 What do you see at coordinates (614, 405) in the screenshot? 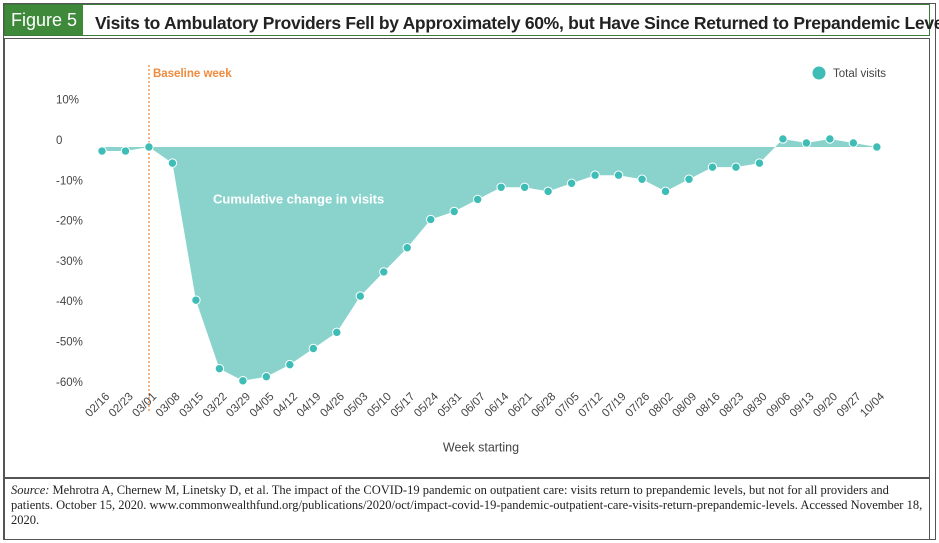
I see `x-tick-label: 07/19` at bounding box center [614, 405].